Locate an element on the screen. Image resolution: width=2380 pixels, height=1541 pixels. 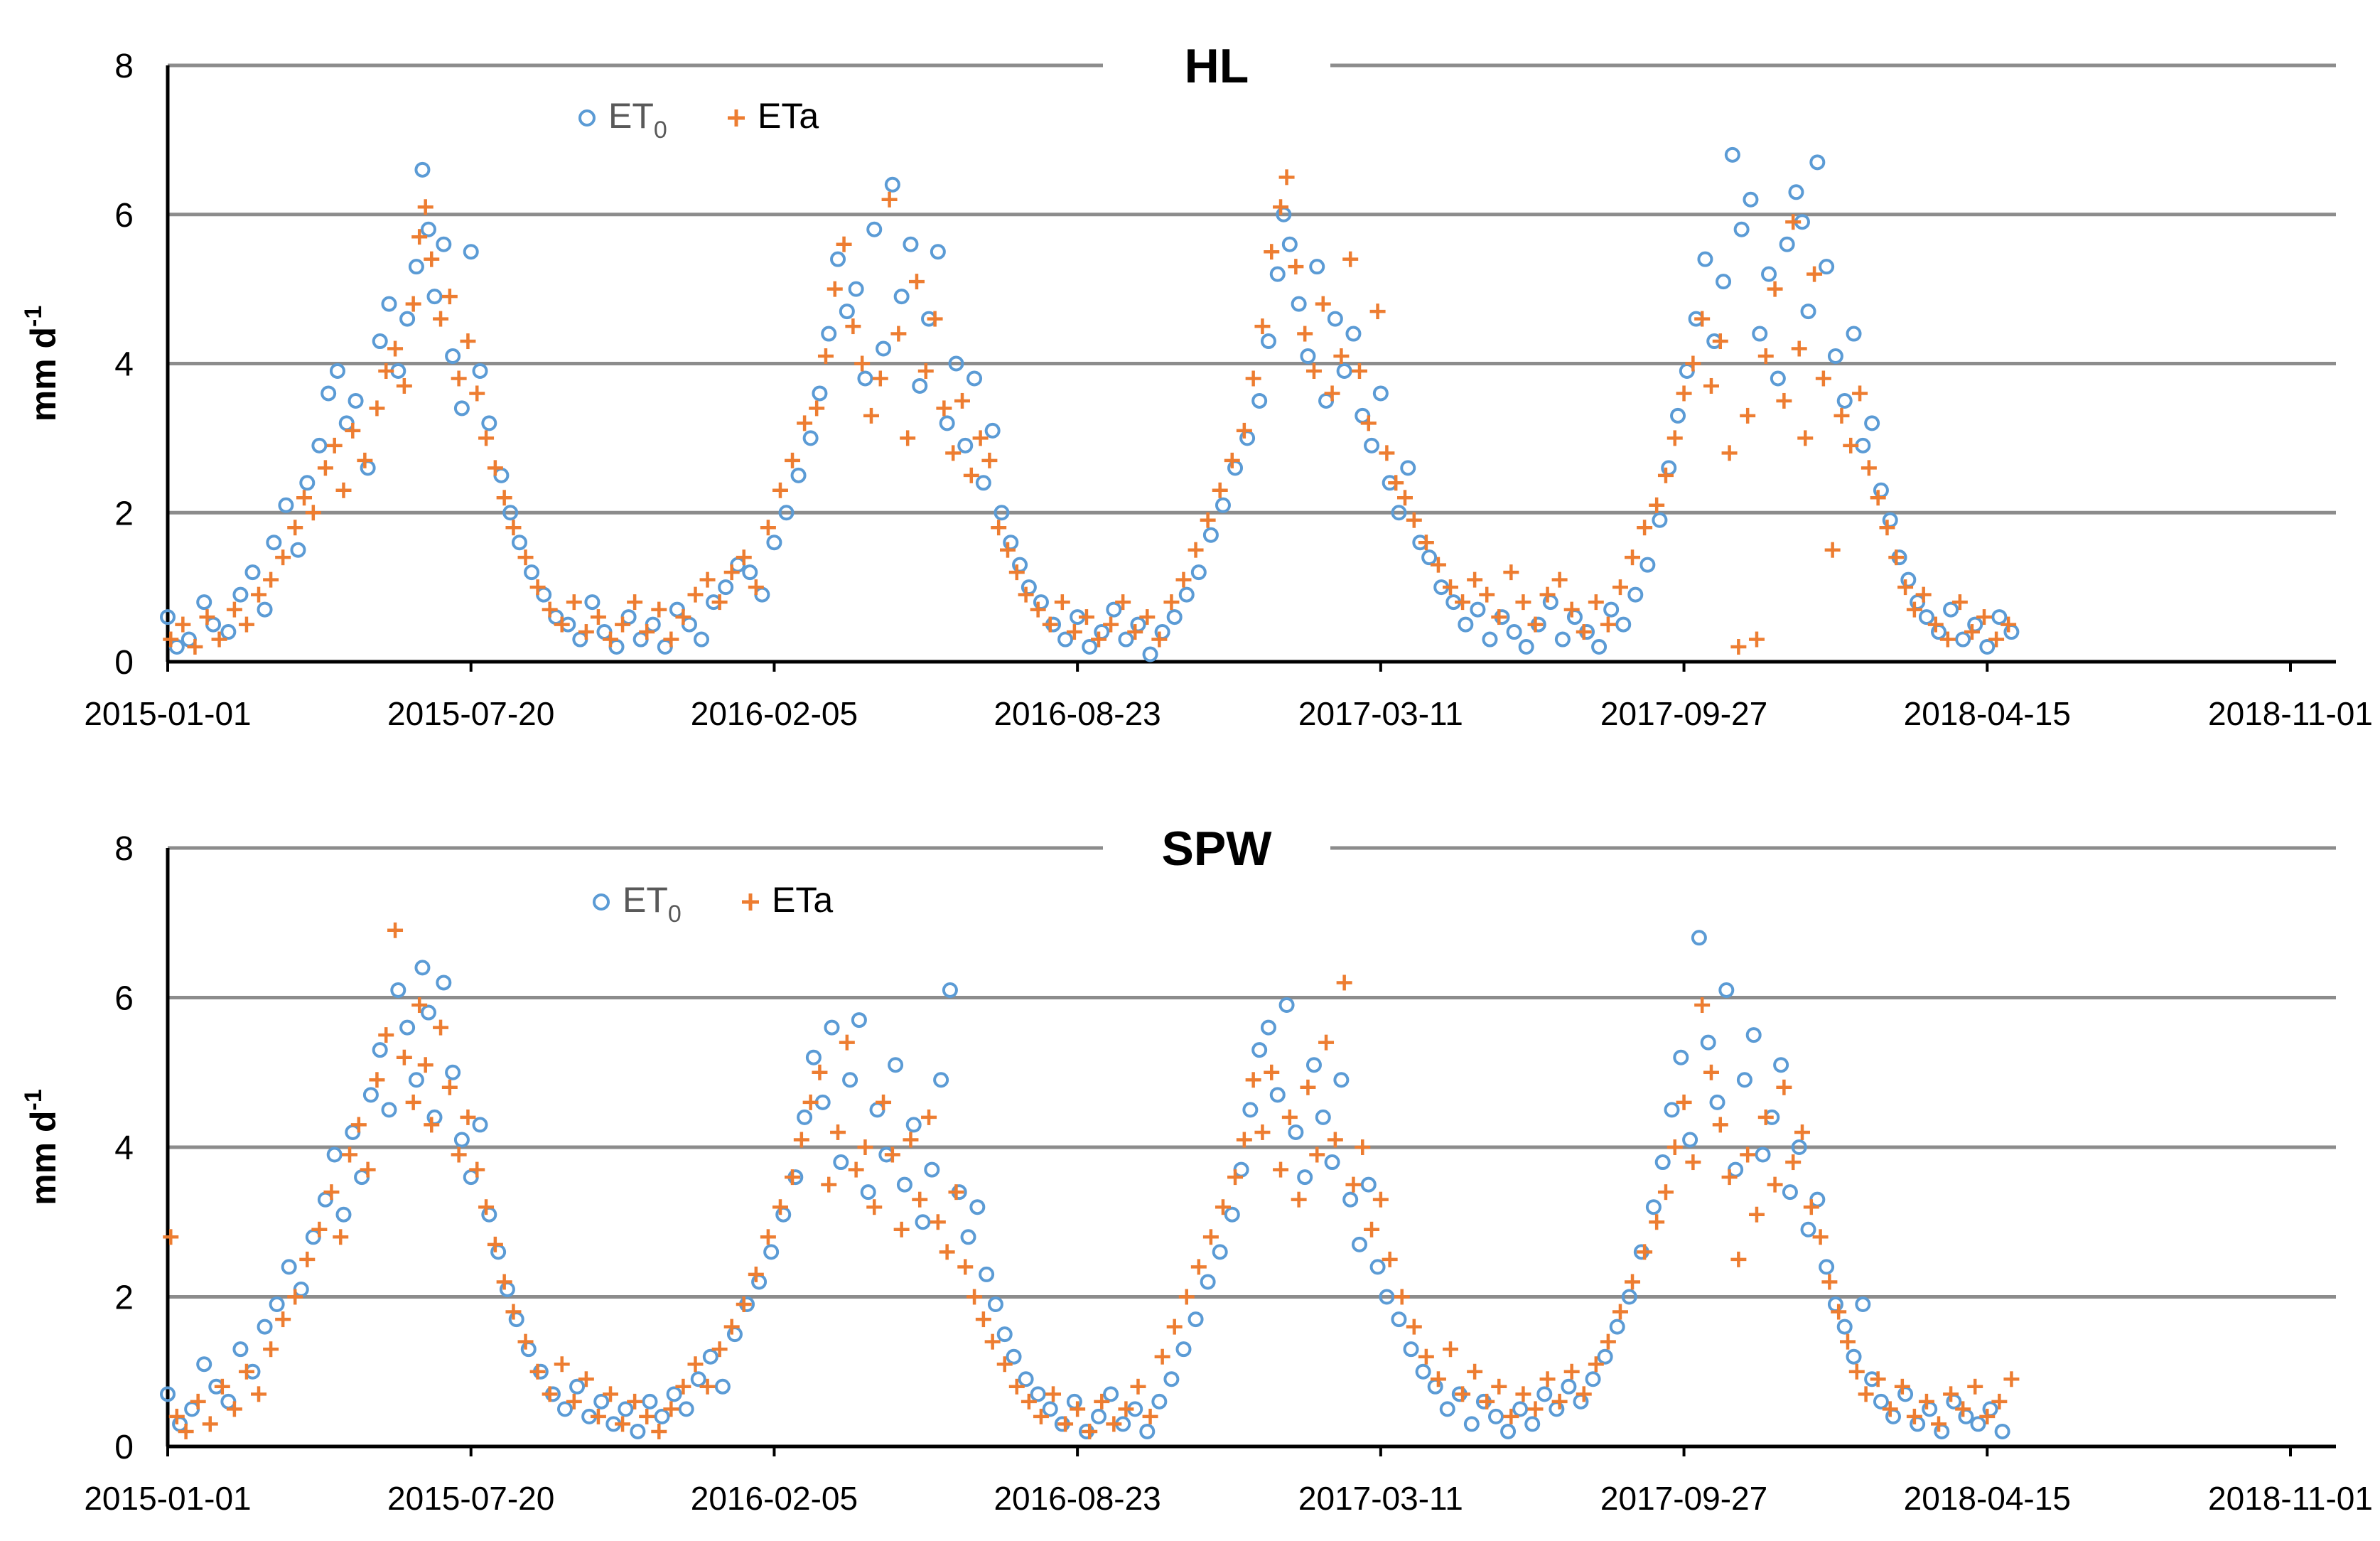
legend-marker-spw-et0 is located at coordinates (601, 902).